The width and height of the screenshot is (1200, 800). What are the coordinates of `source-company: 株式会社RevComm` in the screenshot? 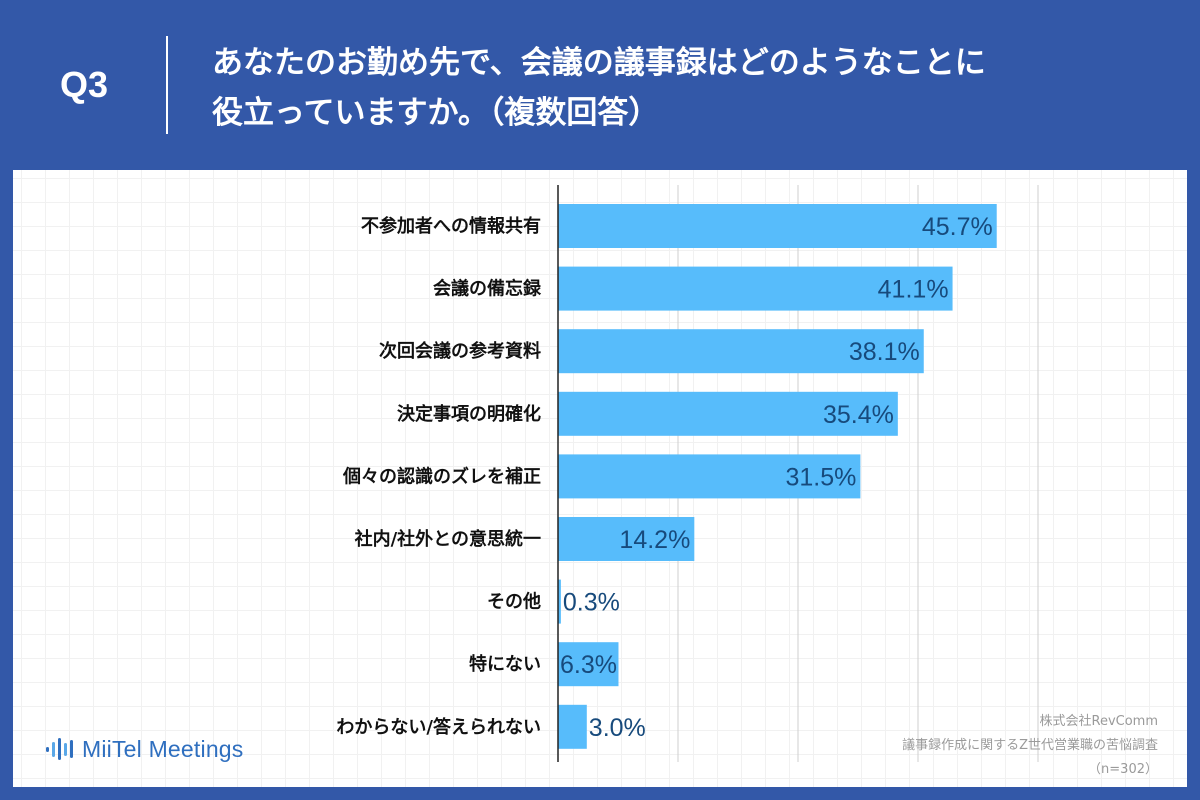 It's located at (1099, 721).